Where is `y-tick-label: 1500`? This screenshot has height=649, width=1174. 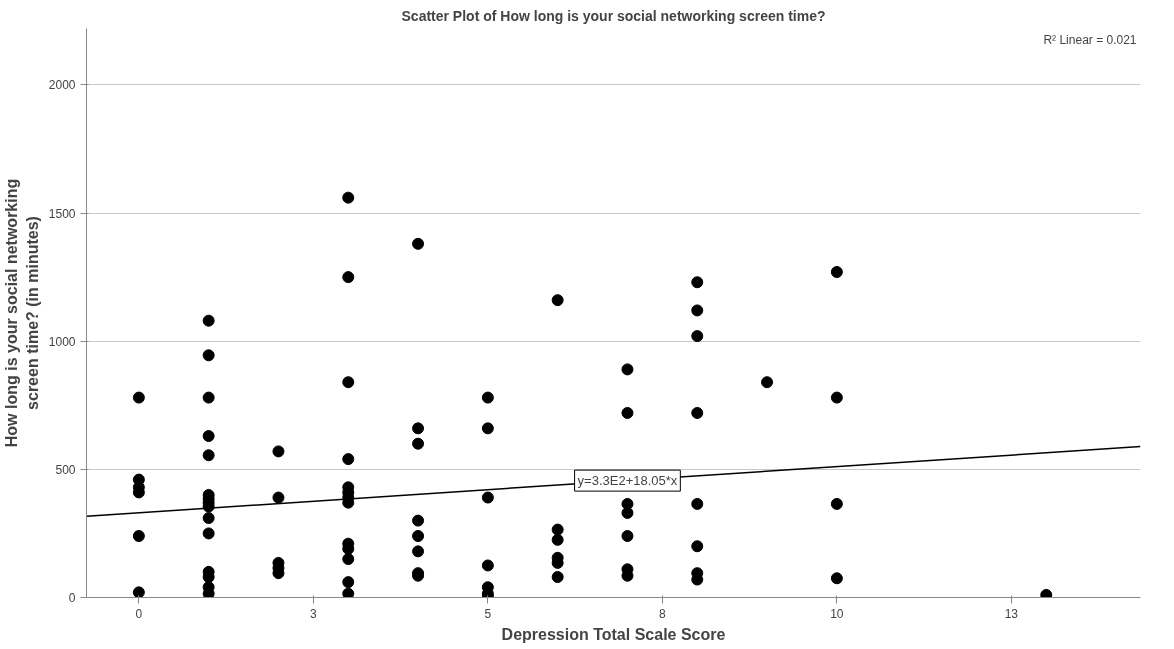
y-tick-label: 1500 is located at coordinates (62, 213).